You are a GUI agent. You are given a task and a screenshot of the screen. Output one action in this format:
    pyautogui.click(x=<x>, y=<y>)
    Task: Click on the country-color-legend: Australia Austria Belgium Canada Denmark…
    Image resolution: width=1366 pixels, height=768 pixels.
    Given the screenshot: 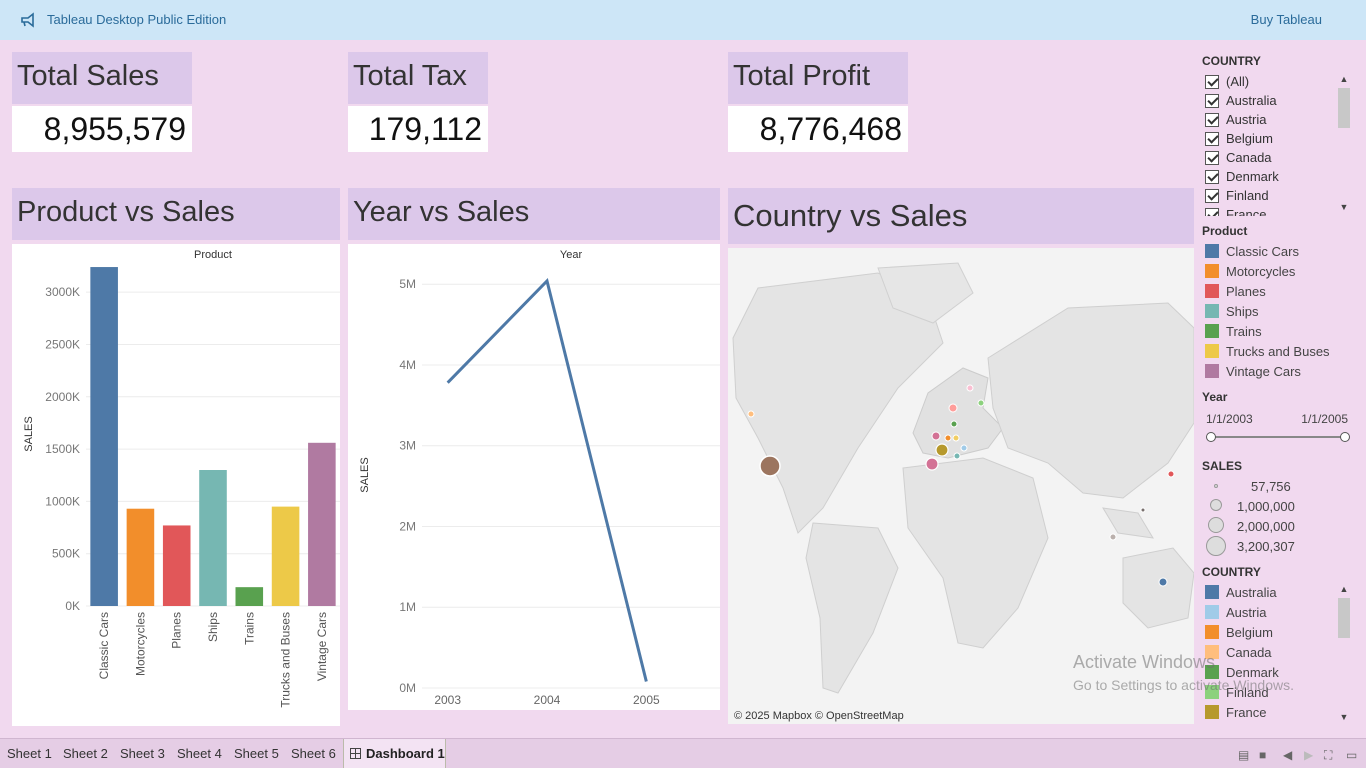 What is the action you would take?
    pyautogui.click(x=1278, y=652)
    